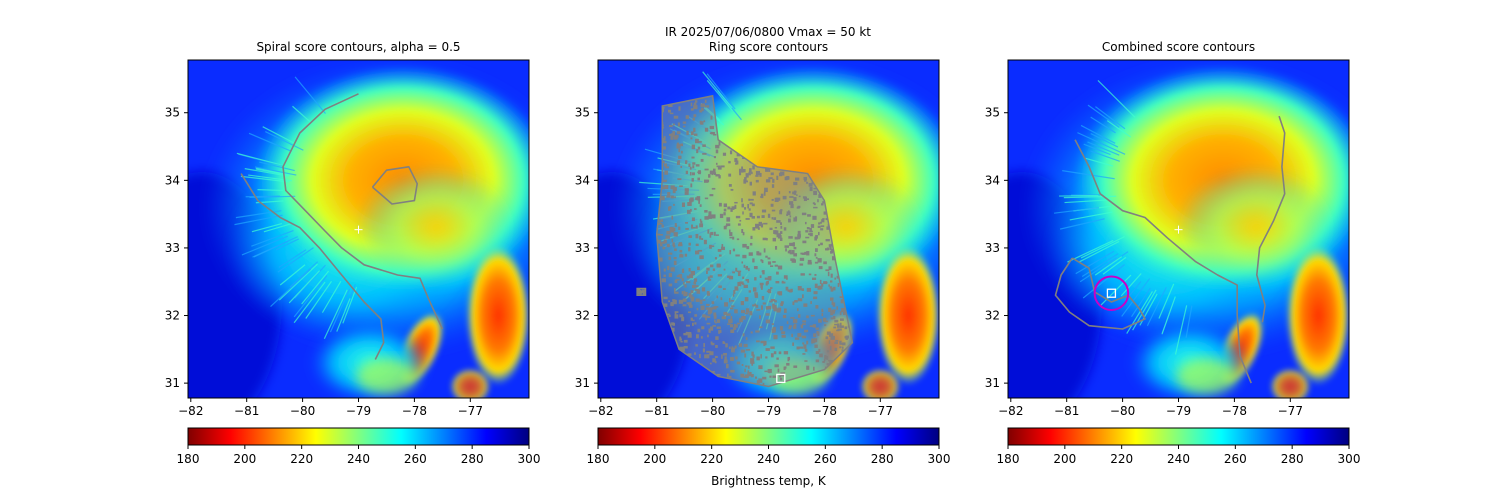  I want to click on best-fit-ring, so click(1111, 293).